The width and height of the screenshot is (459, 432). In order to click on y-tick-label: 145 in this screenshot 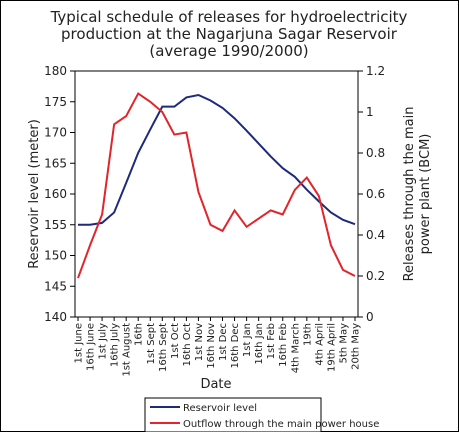, I will do `click(55, 286)`.